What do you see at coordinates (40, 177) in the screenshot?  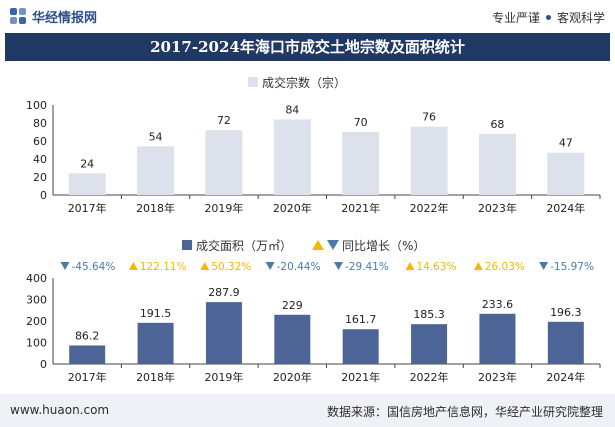 I see `y-tick-label-count-1: 20` at bounding box center [40, 177].